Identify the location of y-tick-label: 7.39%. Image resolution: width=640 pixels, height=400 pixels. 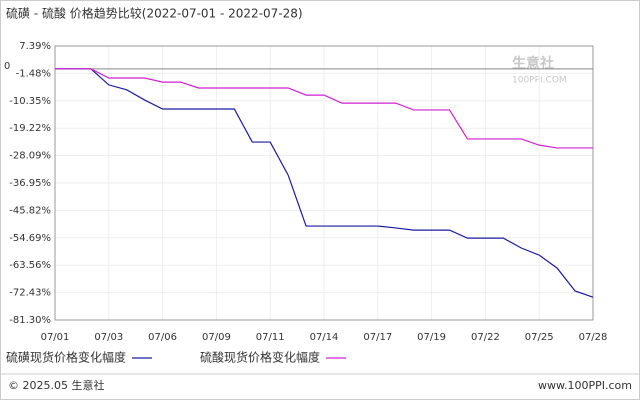
(35, 46).